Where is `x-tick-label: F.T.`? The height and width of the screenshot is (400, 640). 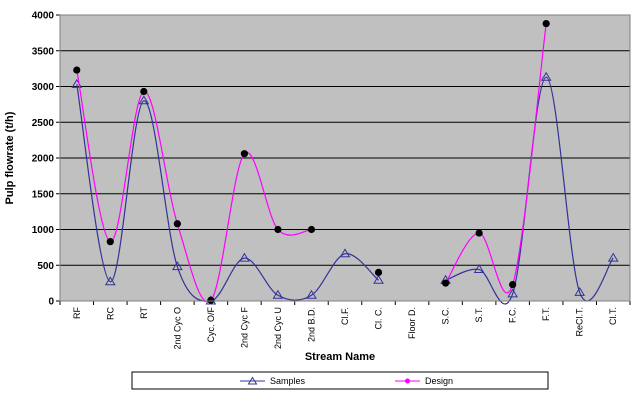
x-tick-label: F.T. is located at coordinates (546, 314).